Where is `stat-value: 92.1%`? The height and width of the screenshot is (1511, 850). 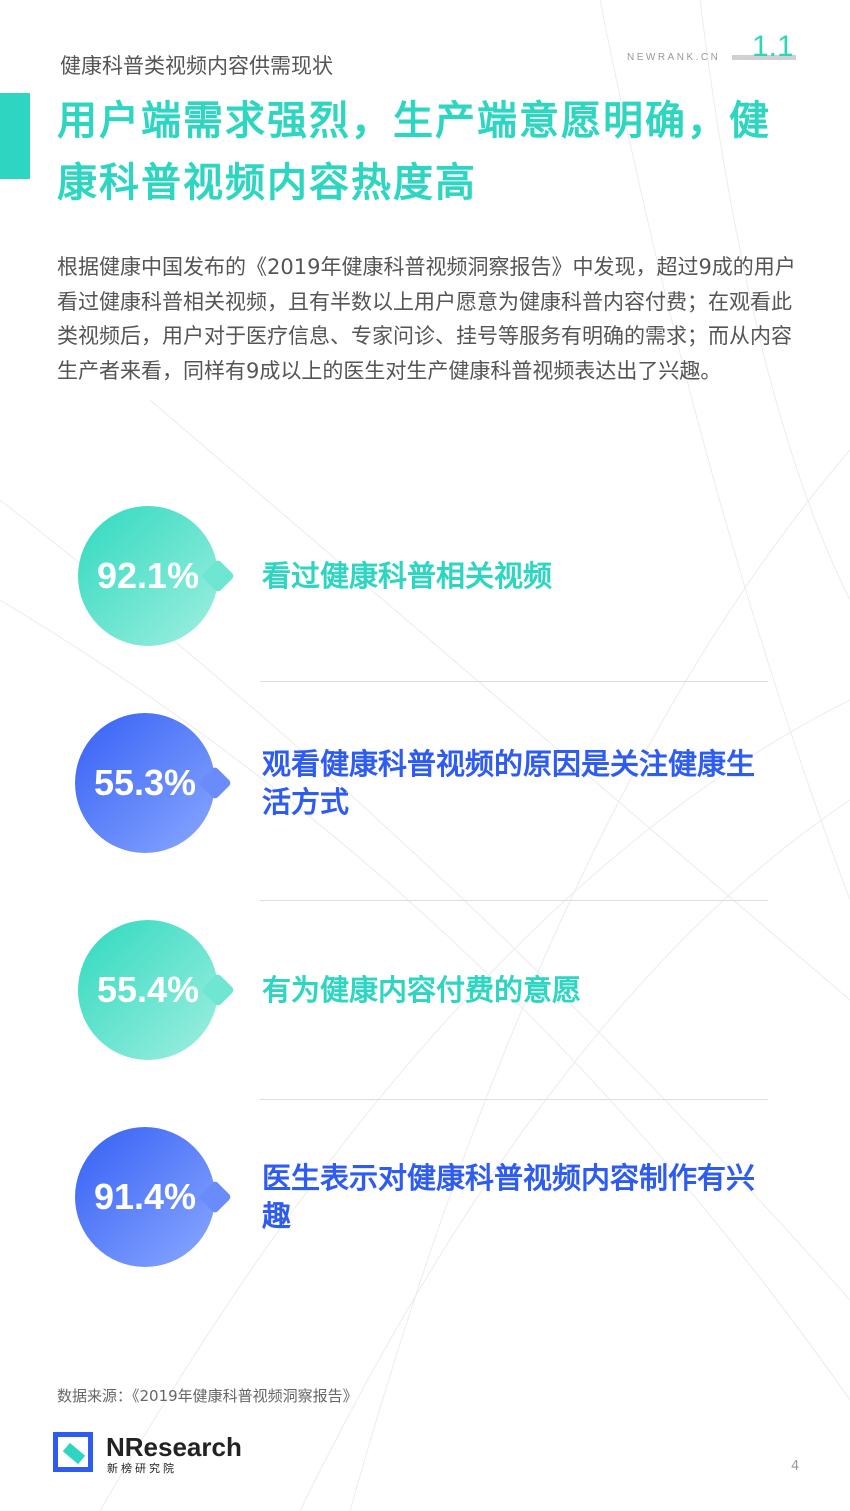 stat-value: 92.1% is located at coordinates (148, 575).